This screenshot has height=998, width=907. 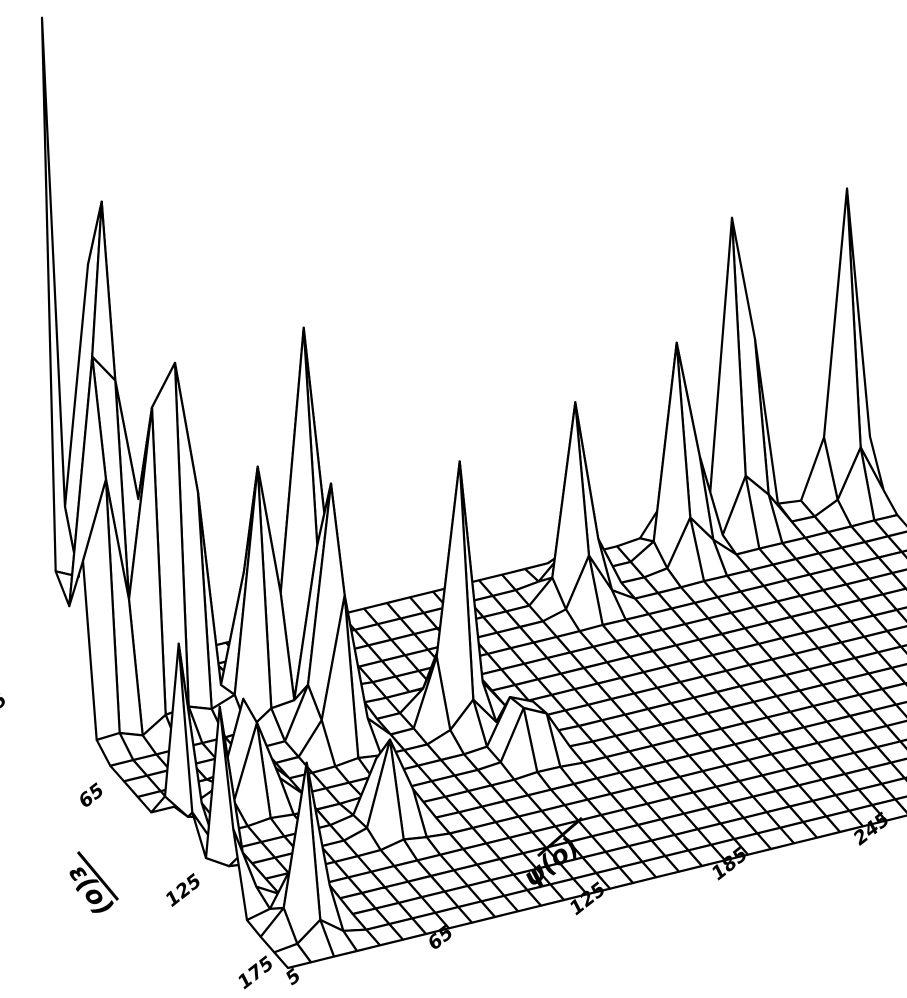 What do you see at coordinates (91, 796) in the screenshot?
I see `eps-tick-label: 65` at bounding box center [91, 796].